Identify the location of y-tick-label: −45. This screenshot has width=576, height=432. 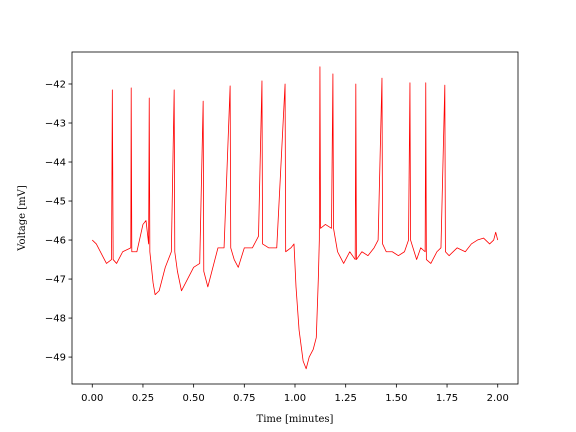
(55, 202).